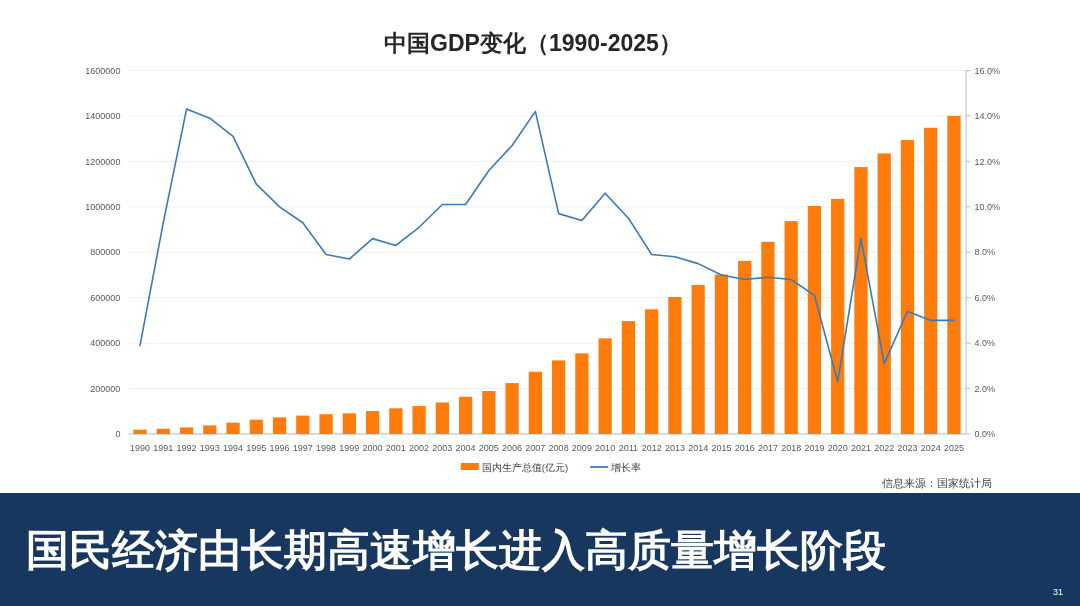 This screenshot has height=606, width=1080. What do you see at coordinates (326, 448) in the screenshot?
I see `x-tick-label: 1998` at bounding box center [326, 448].